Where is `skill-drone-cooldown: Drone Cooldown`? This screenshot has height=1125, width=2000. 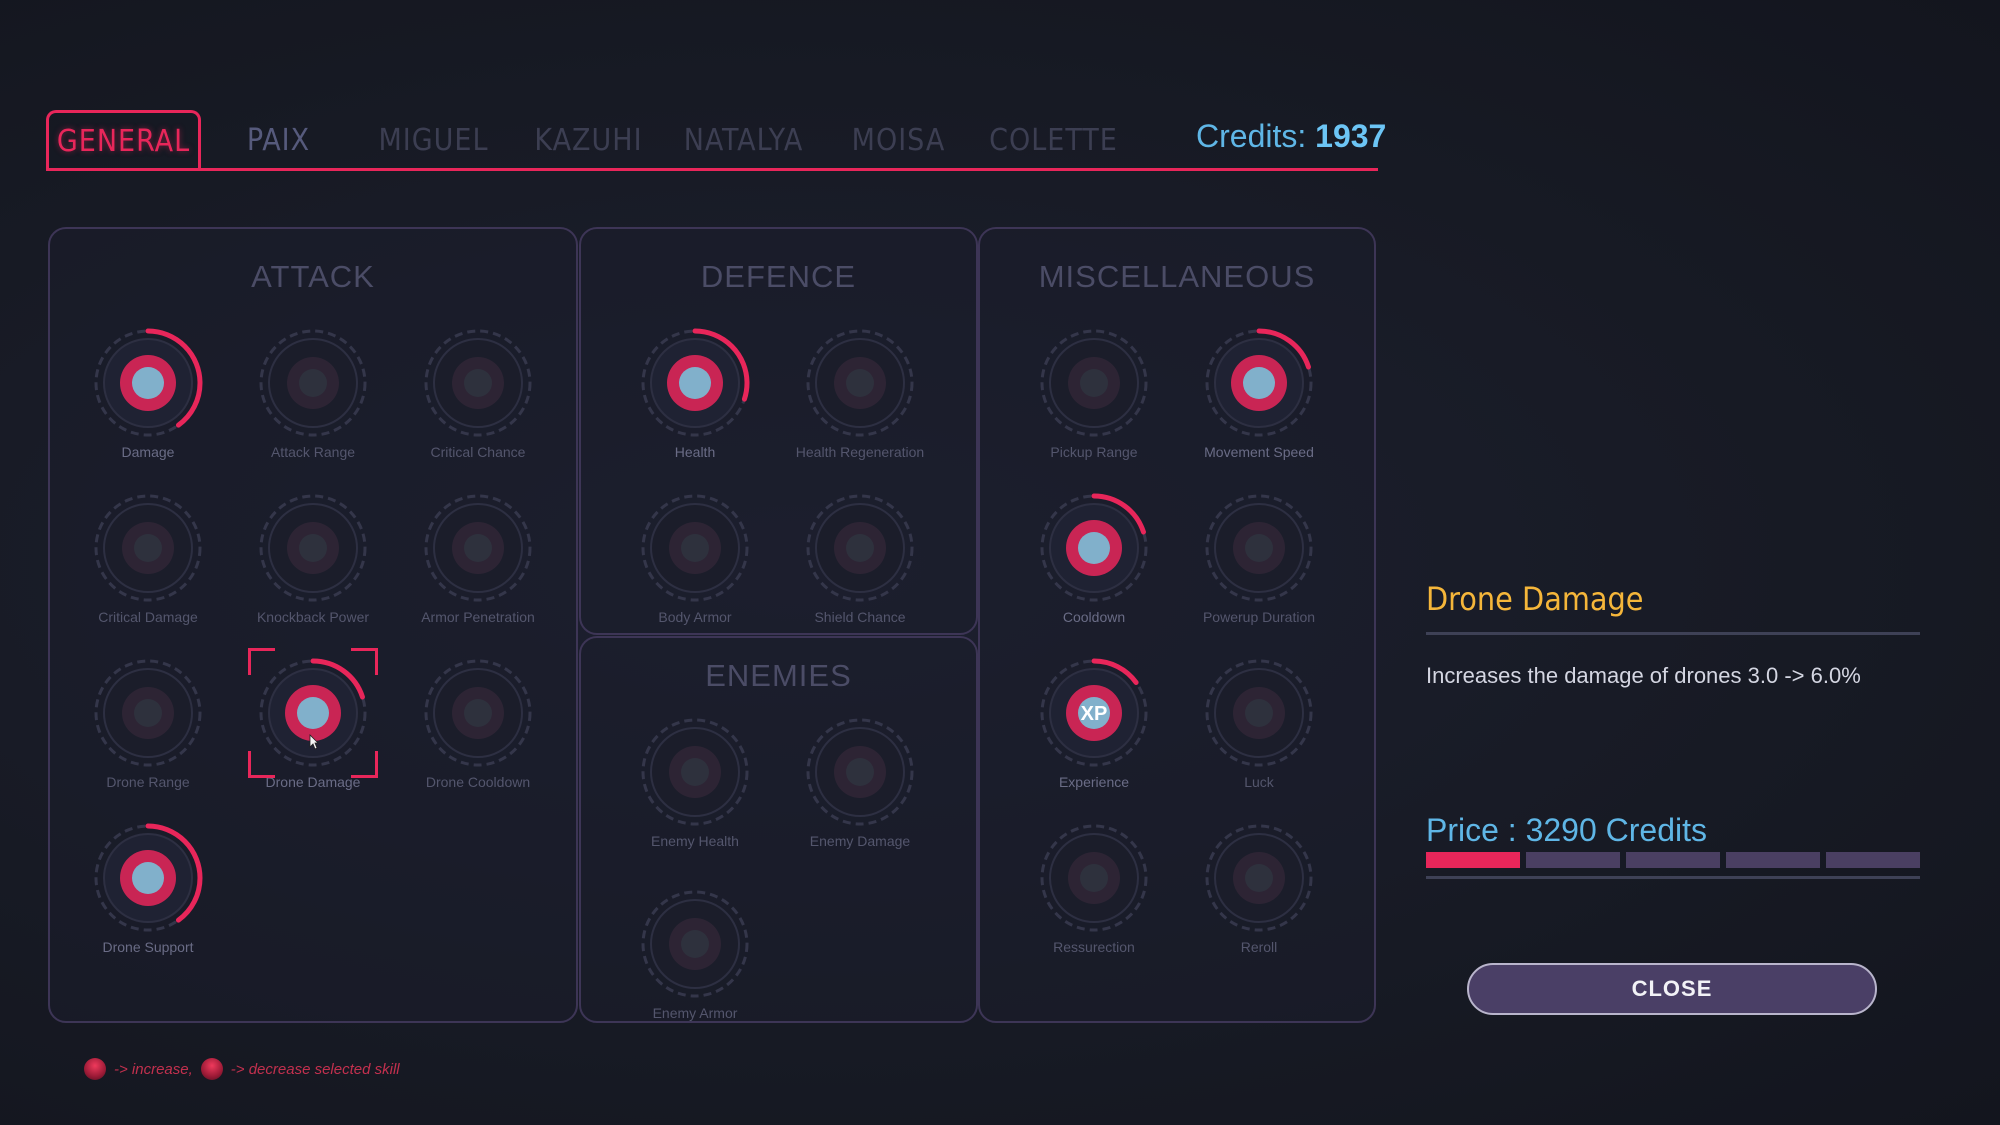
skill-drone-cooldown: Drone Cooldown is located at coordinates (478, 724).